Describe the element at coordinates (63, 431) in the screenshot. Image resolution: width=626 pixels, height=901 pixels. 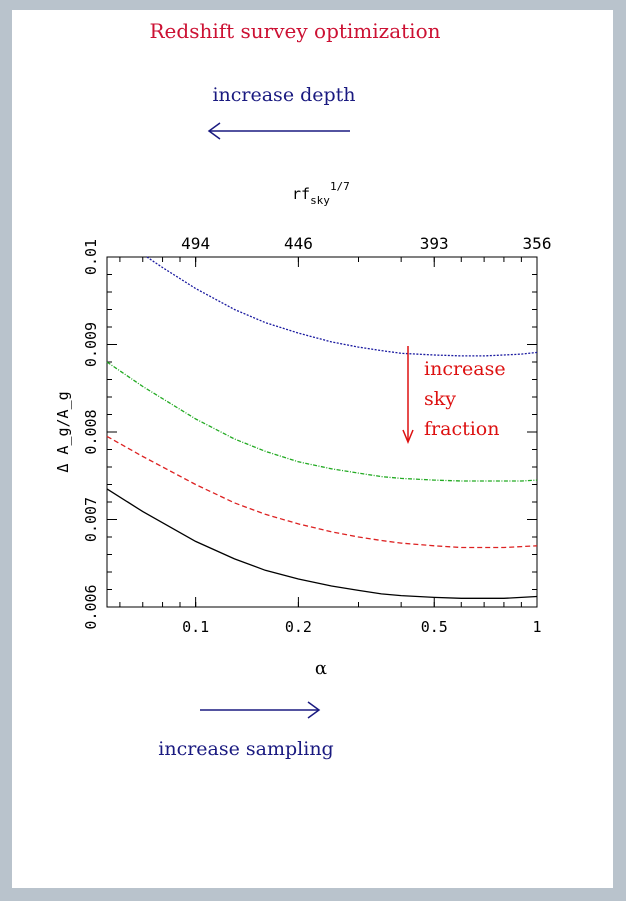
I see `y-axis-label: Δ A_g/A_g` at that location.